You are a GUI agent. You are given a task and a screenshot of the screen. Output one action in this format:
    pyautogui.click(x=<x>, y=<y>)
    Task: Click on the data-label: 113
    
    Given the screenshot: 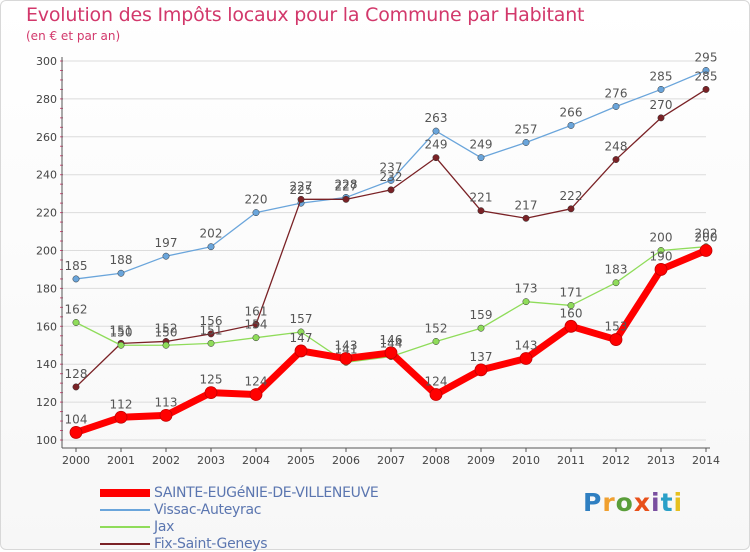 What is the action you would take?
    pyautogui.click(x=166, y=402)
    